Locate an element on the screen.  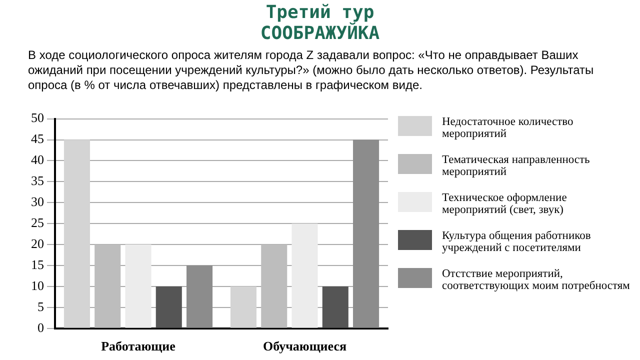
y-tick-label: 50 is located at coordinates (37, 118).